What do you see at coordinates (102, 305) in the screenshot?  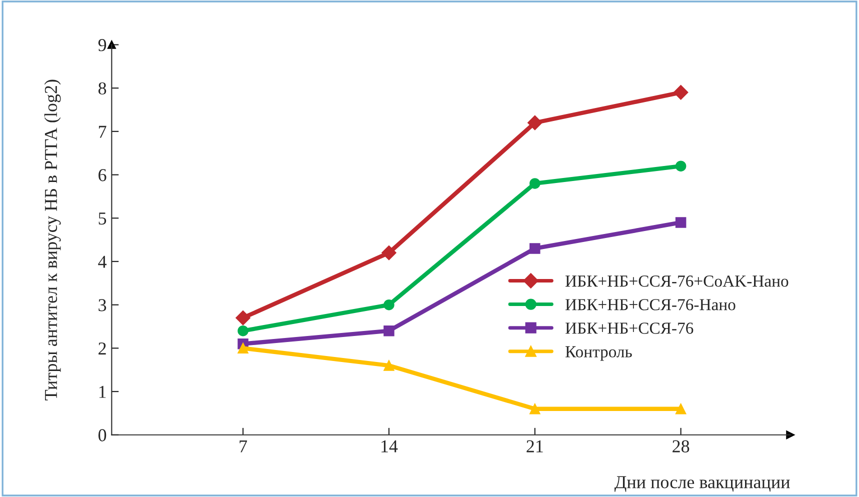 I see `y-tick-label: 3` at bounding box center [102, 305].